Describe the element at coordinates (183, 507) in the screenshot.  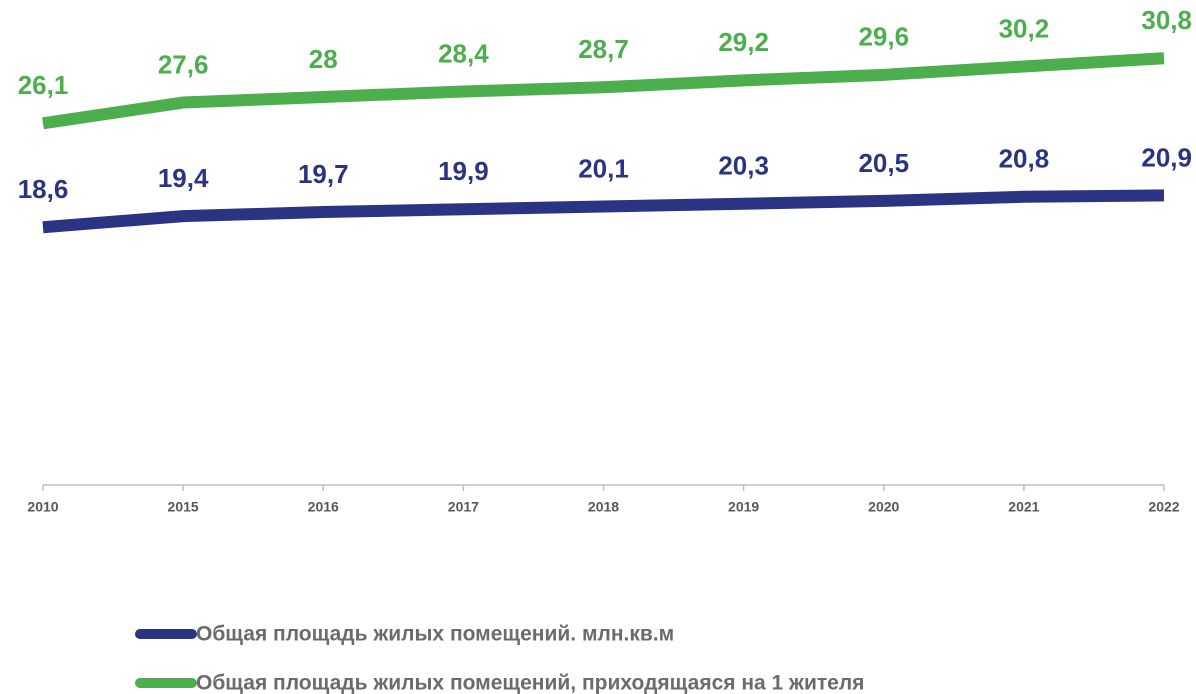
I see `x-tick-label: 2015` at that location.